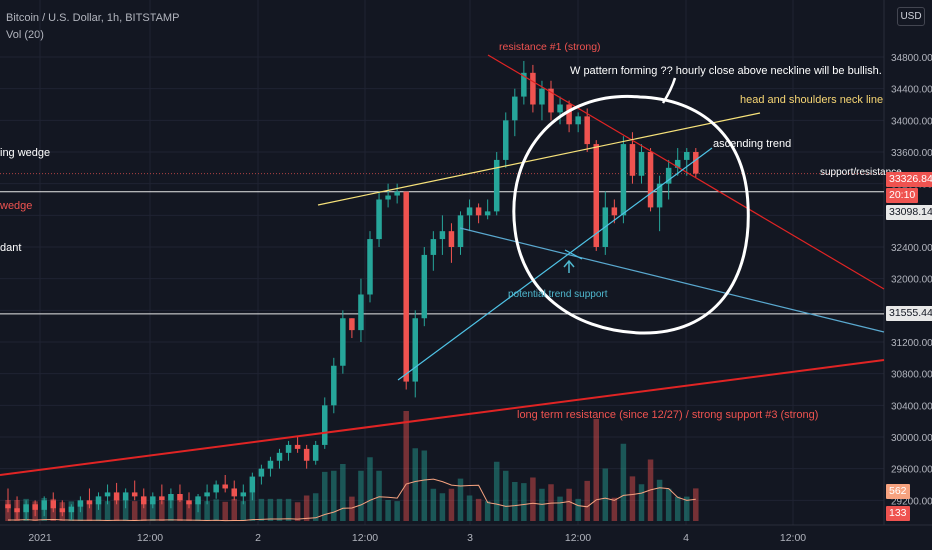 The image size is (932, 550). I want to click on neckline-trendline, so click(539, 159).